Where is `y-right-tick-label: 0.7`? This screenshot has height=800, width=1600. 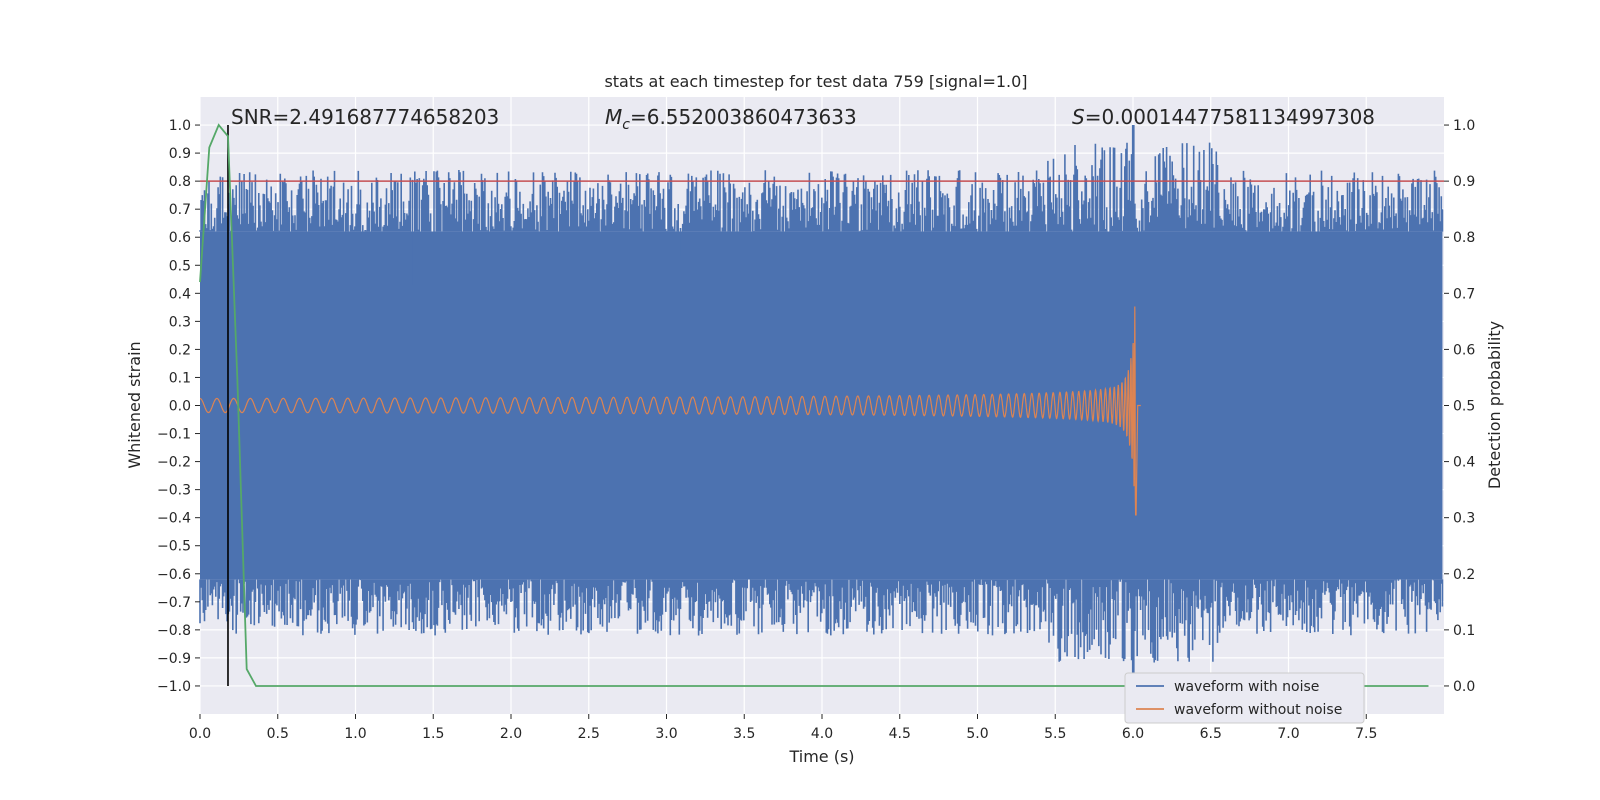 y-right-tick-label: 0.7 is located at coordinates (1464, 294).